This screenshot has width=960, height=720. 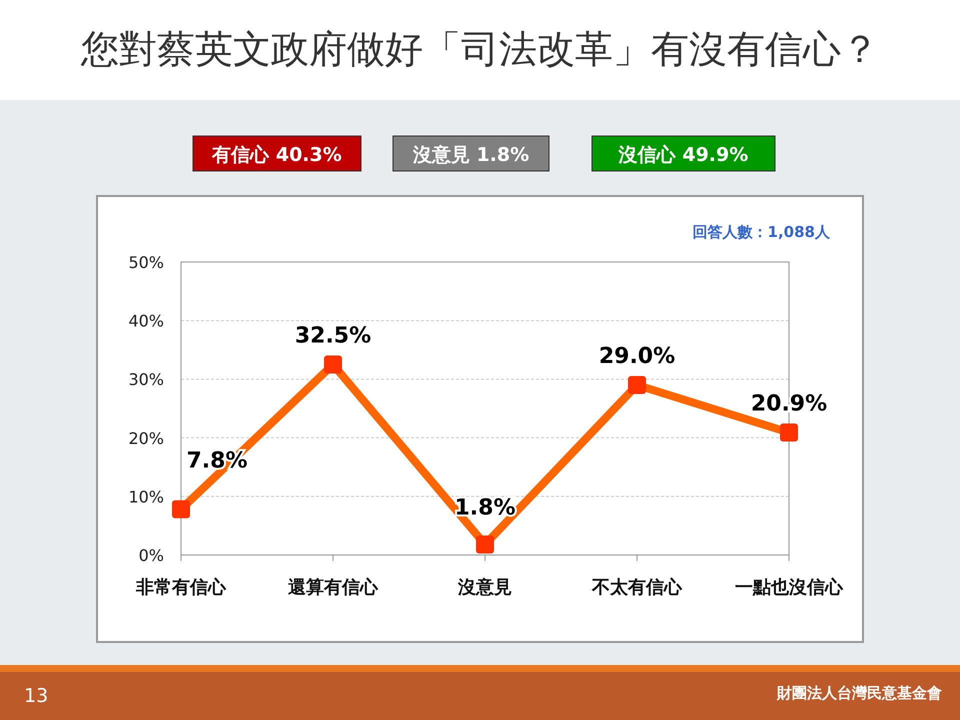 I want to click on text: 回答人數：1,088人, so click(x=761, y=232).